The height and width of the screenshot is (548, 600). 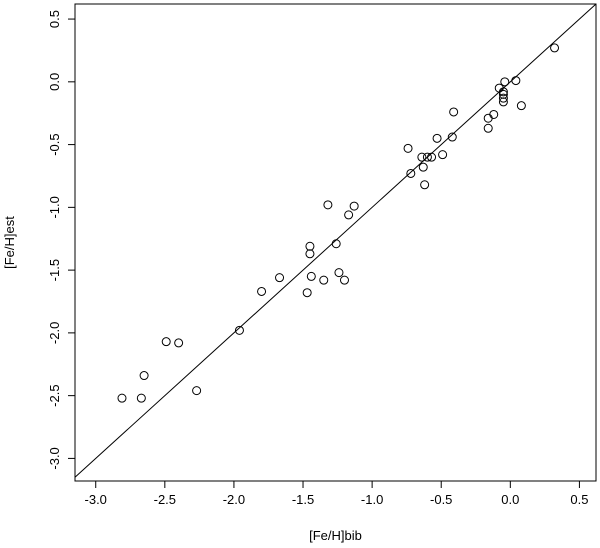 What do you see at coordinates (336, 494) in the screenshot?
I see `x-axis: -3.0 -2.5 -2.0 -1.5 -1.0 -0.5 0.0 0.5` at bounding box center [336, 494].